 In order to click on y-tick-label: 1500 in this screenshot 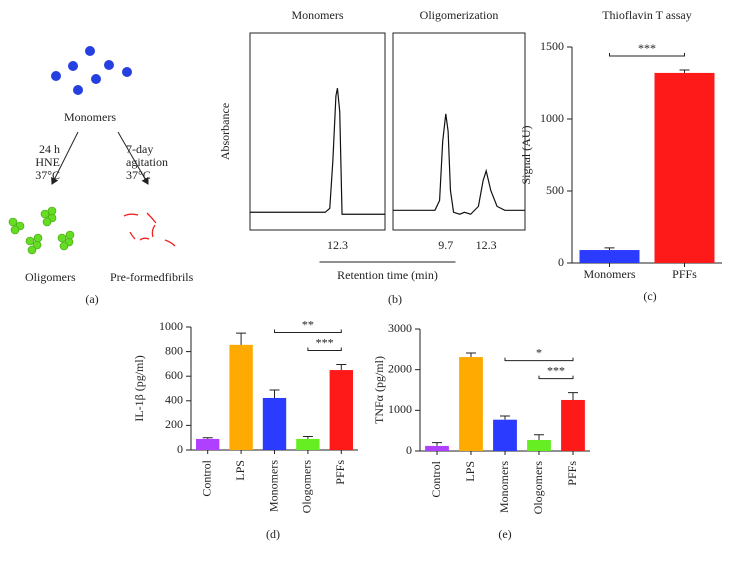, I will do `click(552, 46)`.